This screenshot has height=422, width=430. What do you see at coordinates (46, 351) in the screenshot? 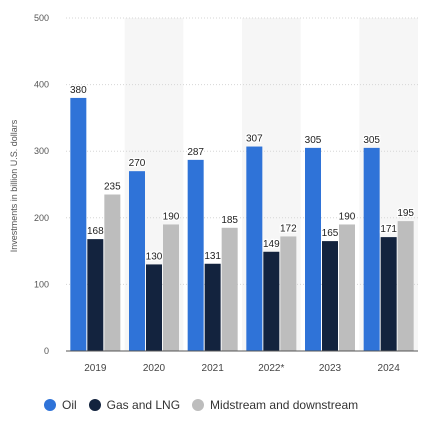
I see `y-tick-label: 0` at bounding box center [46, 351].